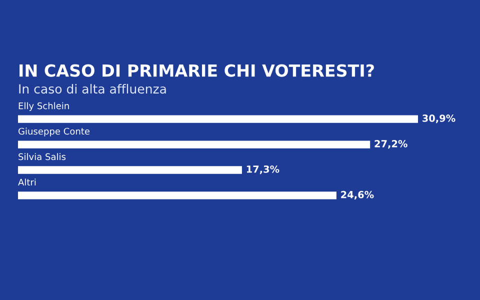 The height and width of the screenshot is (300, 480). What do you see at coordinates (27, 182) in the screenshot?
I see `y-tick-label: Altri` at bounding box center [27, 182].